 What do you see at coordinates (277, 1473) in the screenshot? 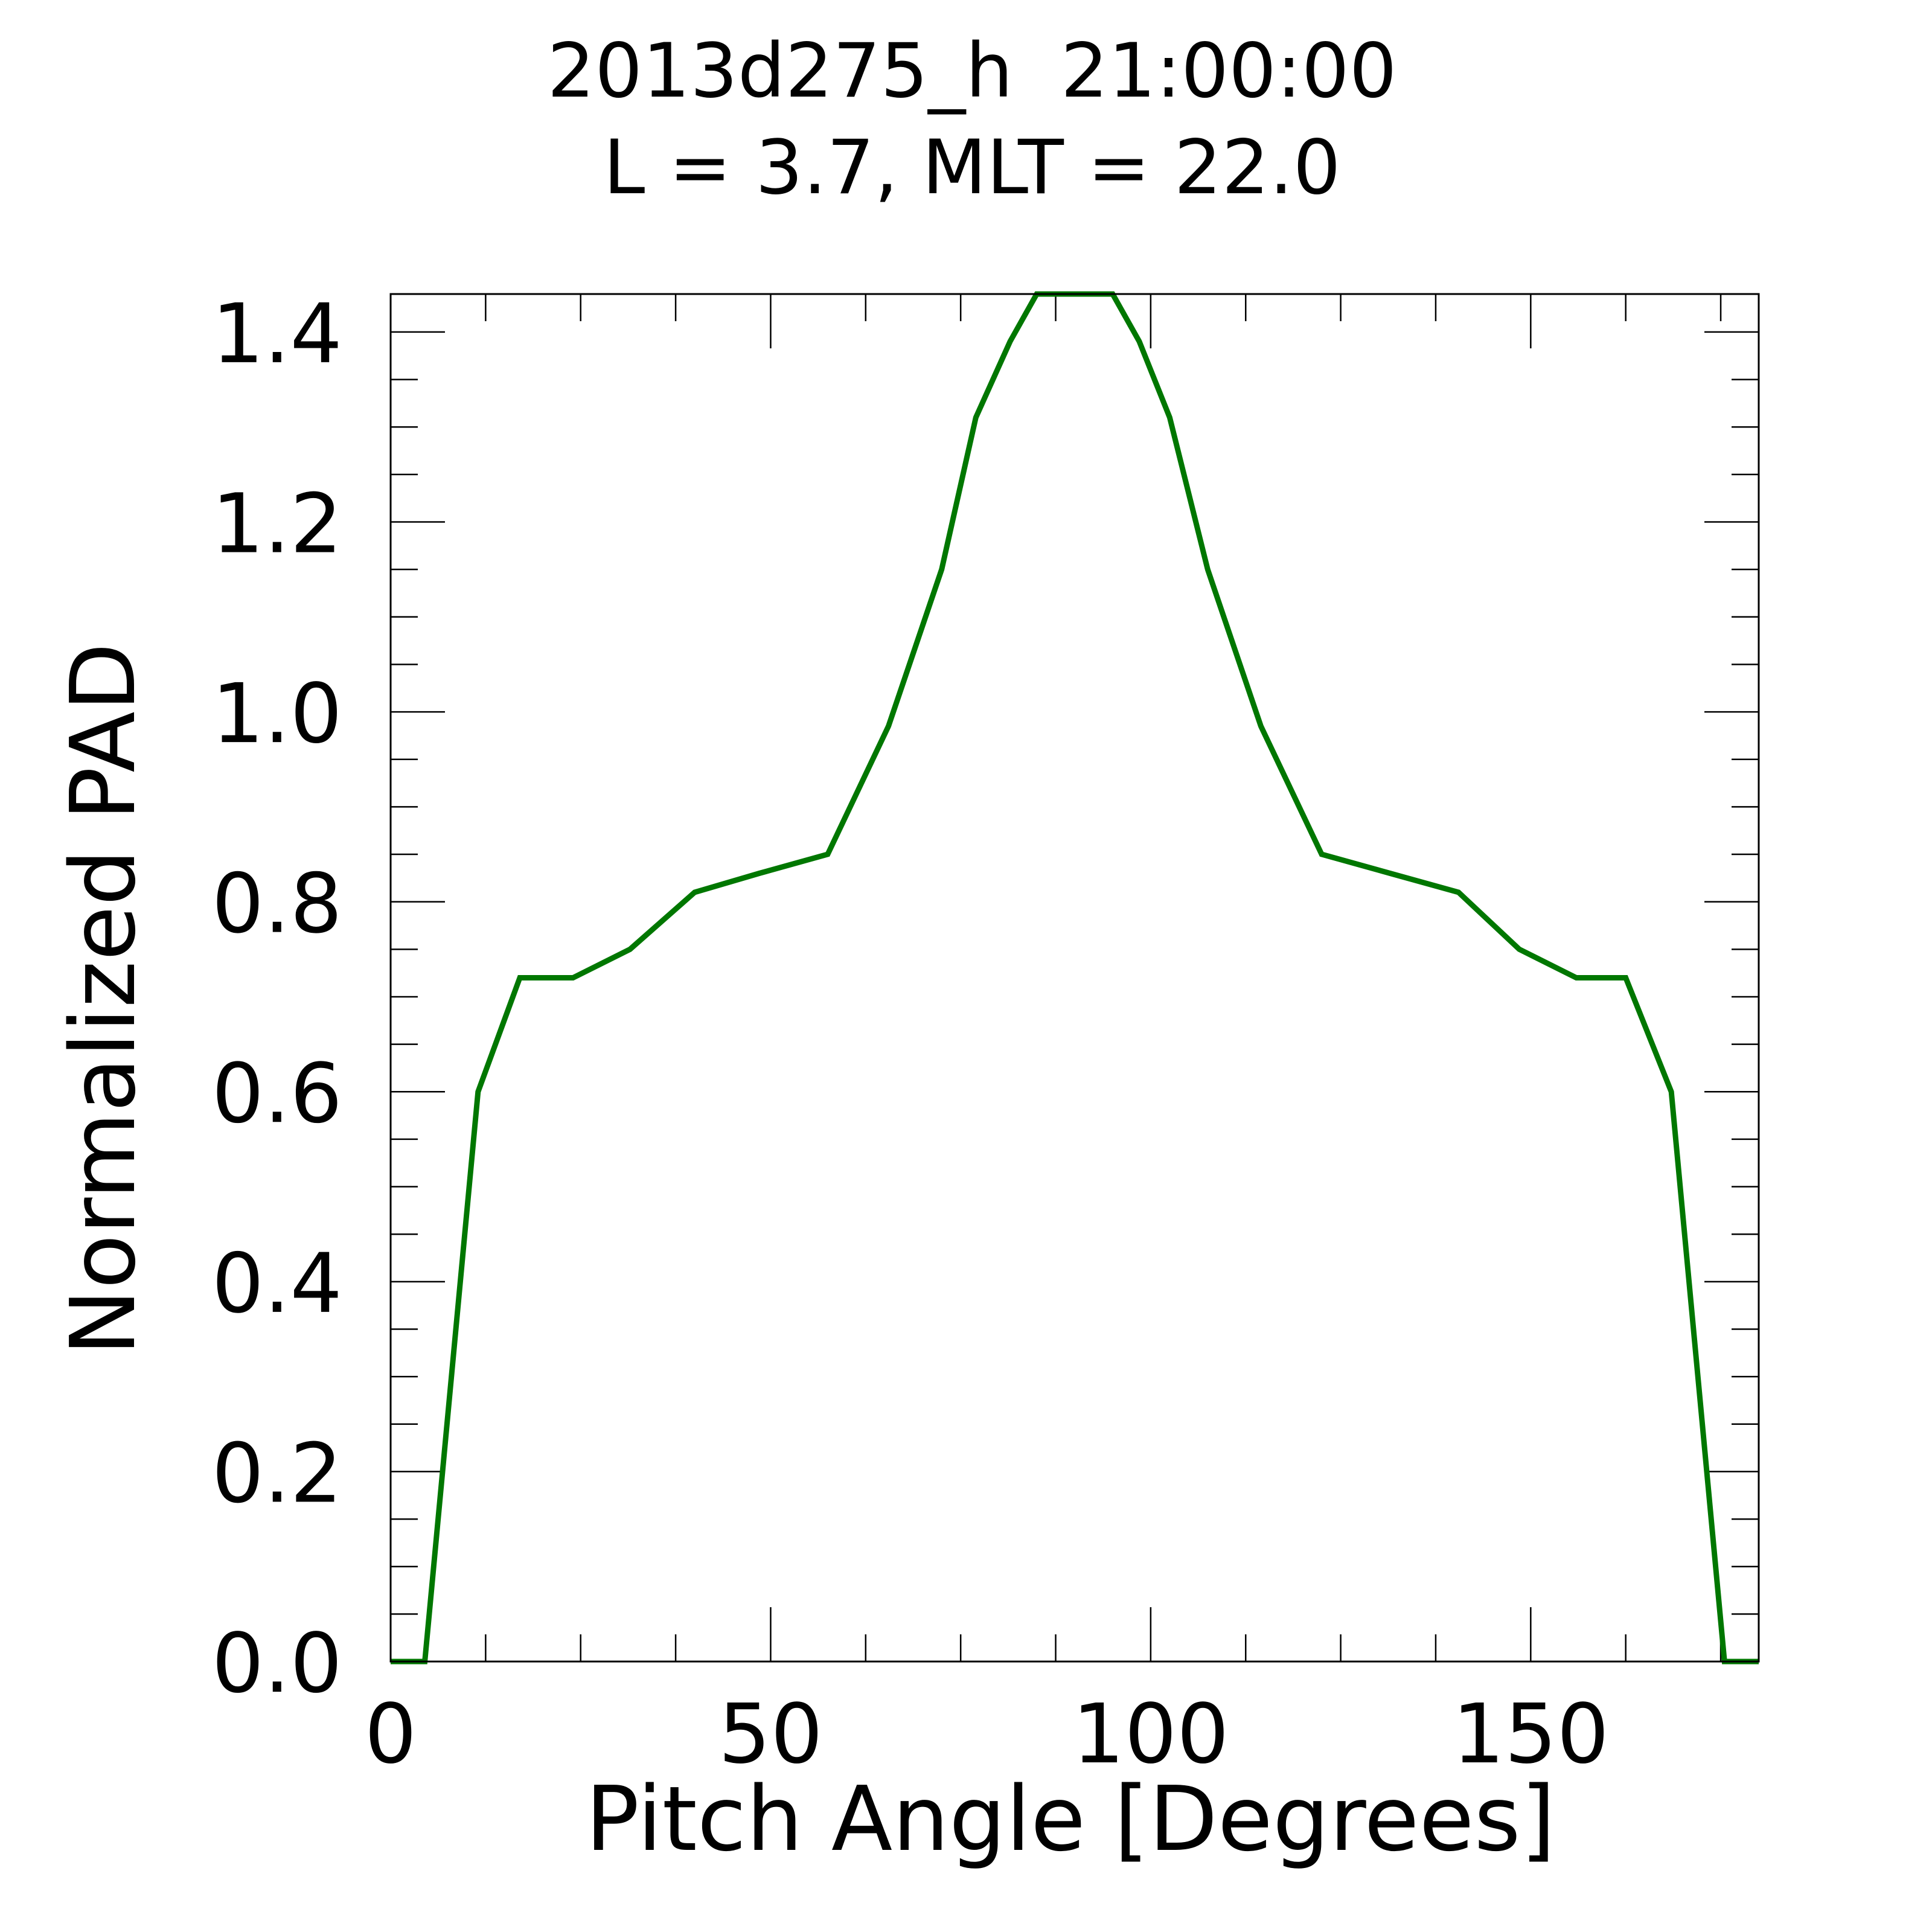
I see `y-tick-label: 0.2` at bounding box center [277, 1473].